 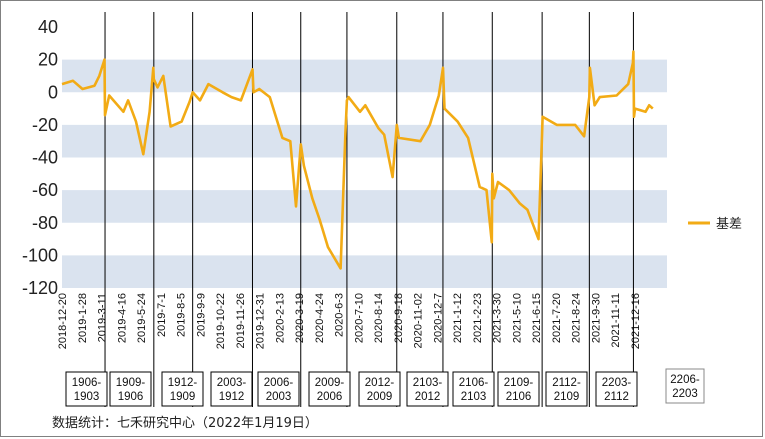 I want to click on x-tick-label: 2019-3-11, so click(x=103, y=317).